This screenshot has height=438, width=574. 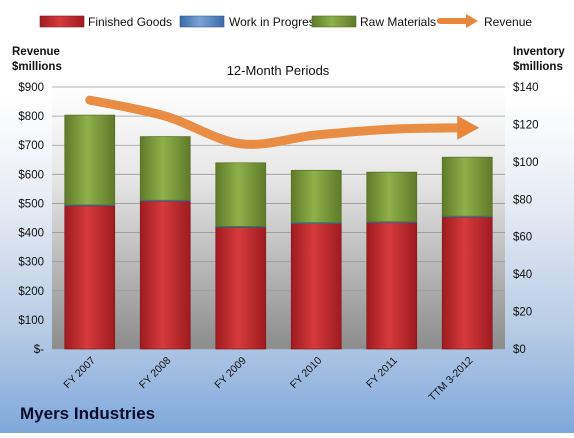 What do you see at coordinates (539, 52) in the screenshot?
I see `right-axis-title-line1: Inventory` at bounding box center [539, 52].